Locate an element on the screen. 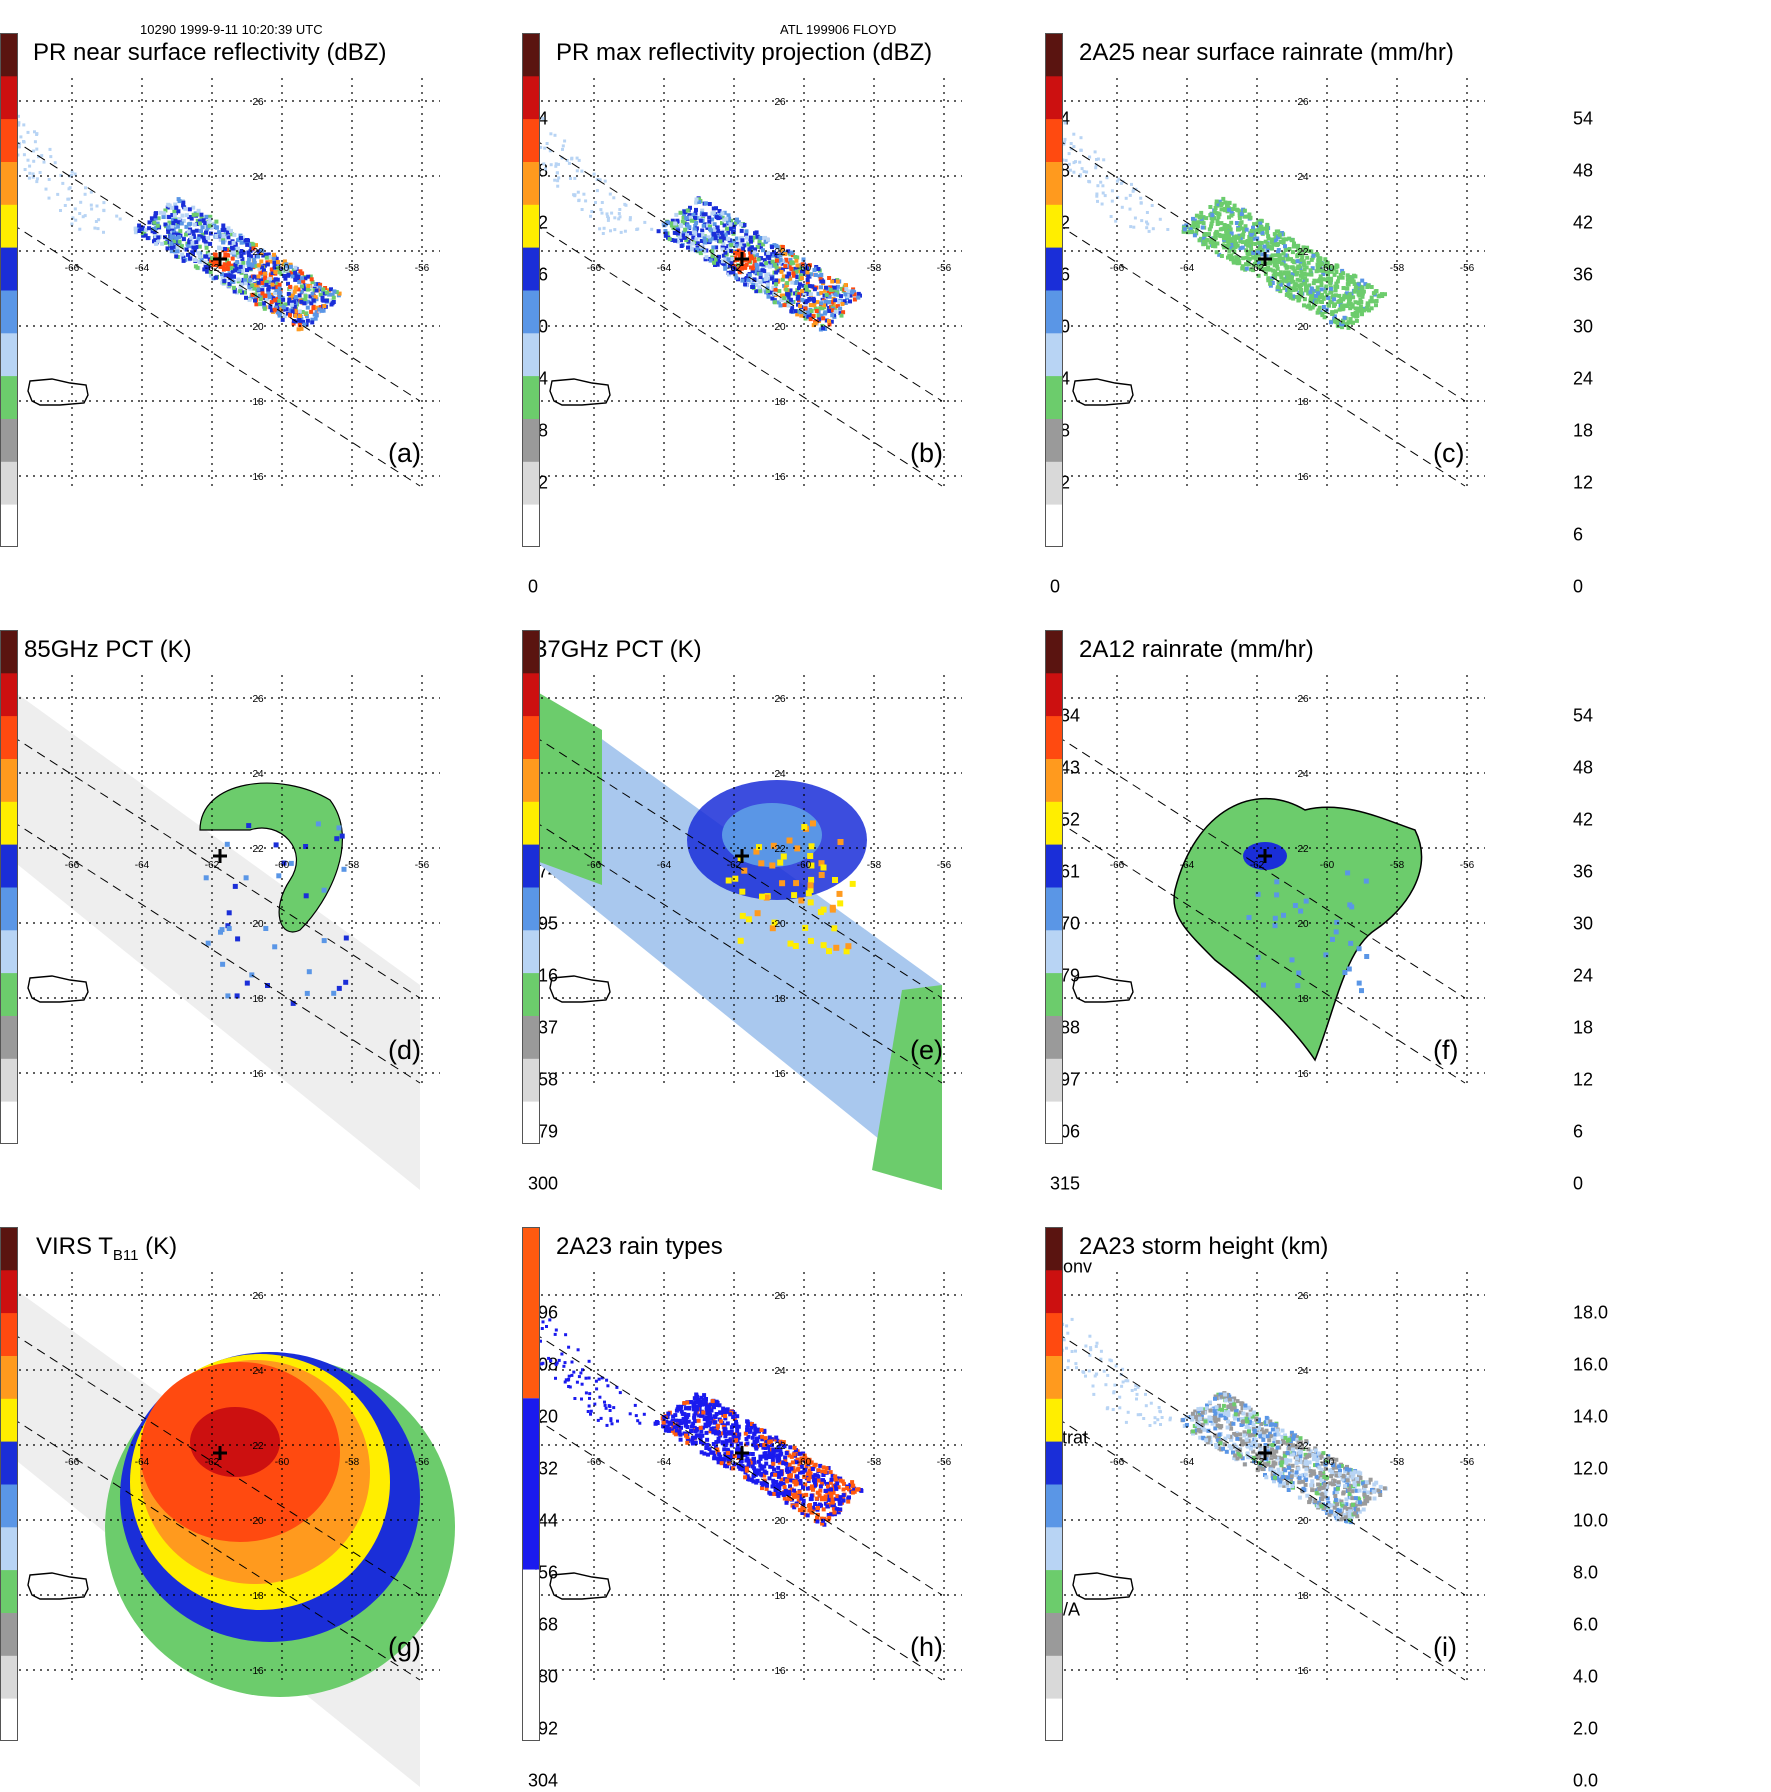  lat-tick-label: 26 is located at coordinates (1303, 102).